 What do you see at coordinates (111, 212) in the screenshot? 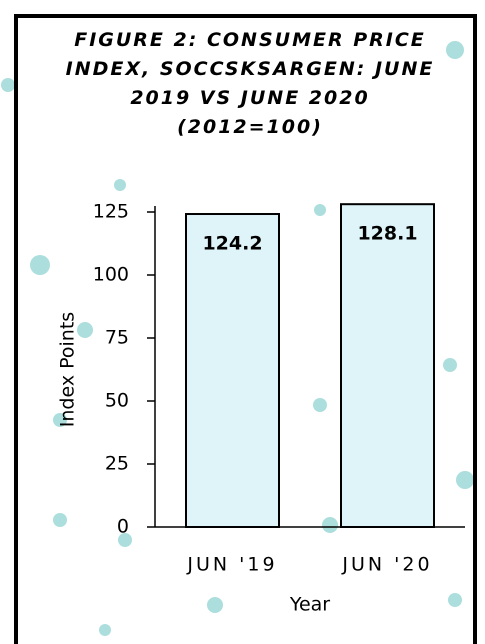
I see `y-tick-label: 125` at bounding box center [111, 212].